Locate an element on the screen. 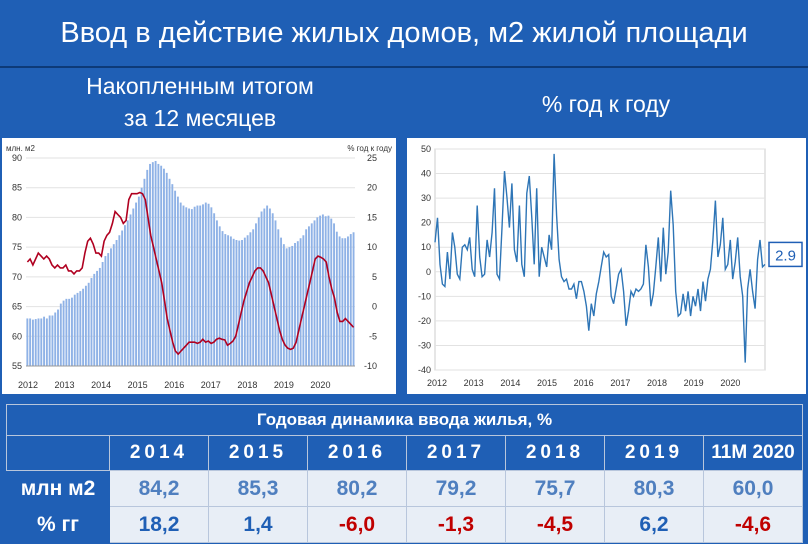 The image size is (808, 544). x-tick-label: 2020 is located at coordinates (320, 385).